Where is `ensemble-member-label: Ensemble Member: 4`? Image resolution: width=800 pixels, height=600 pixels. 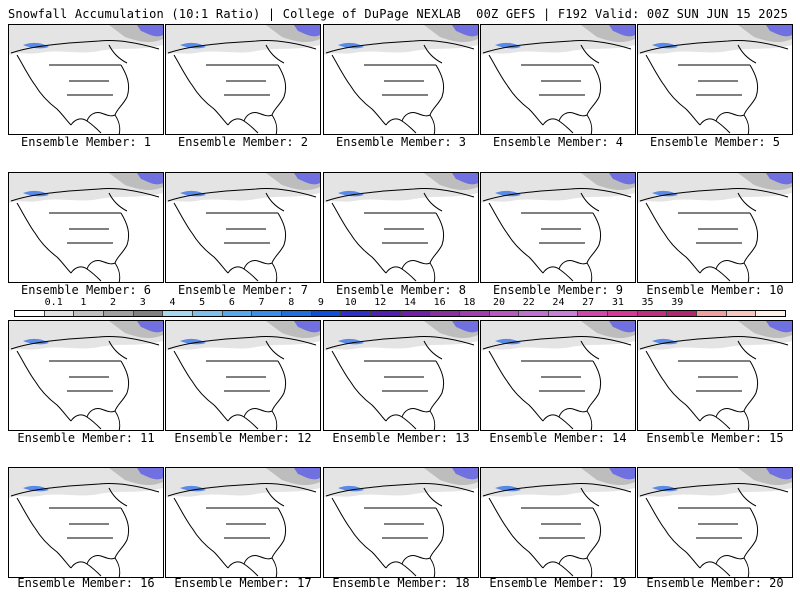
ensemble-member-label: Ensemble Member: 4 is located at coordinates (558, 142).